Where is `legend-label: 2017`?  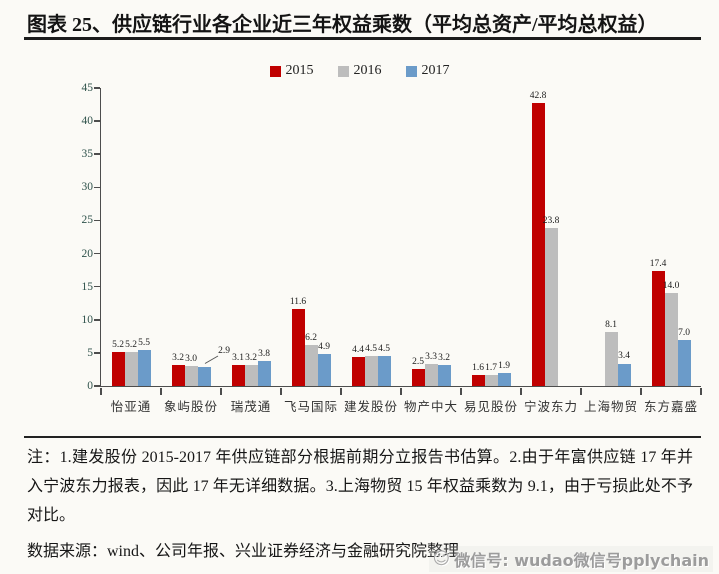 legend-label: 2017 is located at coordinates (435, 70).